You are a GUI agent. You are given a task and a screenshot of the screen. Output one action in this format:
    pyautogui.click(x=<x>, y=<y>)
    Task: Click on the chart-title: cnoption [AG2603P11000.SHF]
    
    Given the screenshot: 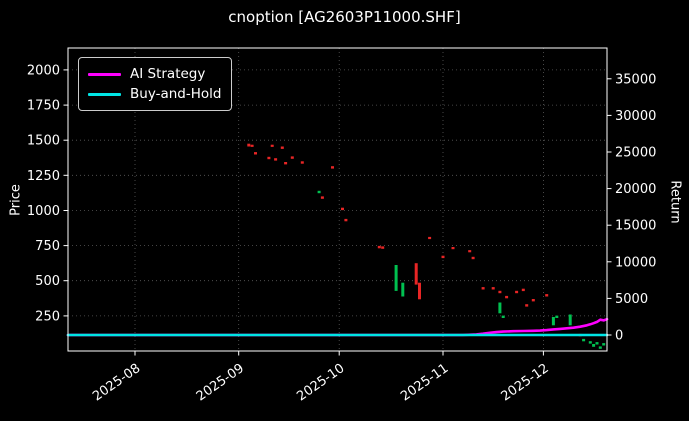 What is the action you would take?
    pyautogui.click(x=344, y=17)
    